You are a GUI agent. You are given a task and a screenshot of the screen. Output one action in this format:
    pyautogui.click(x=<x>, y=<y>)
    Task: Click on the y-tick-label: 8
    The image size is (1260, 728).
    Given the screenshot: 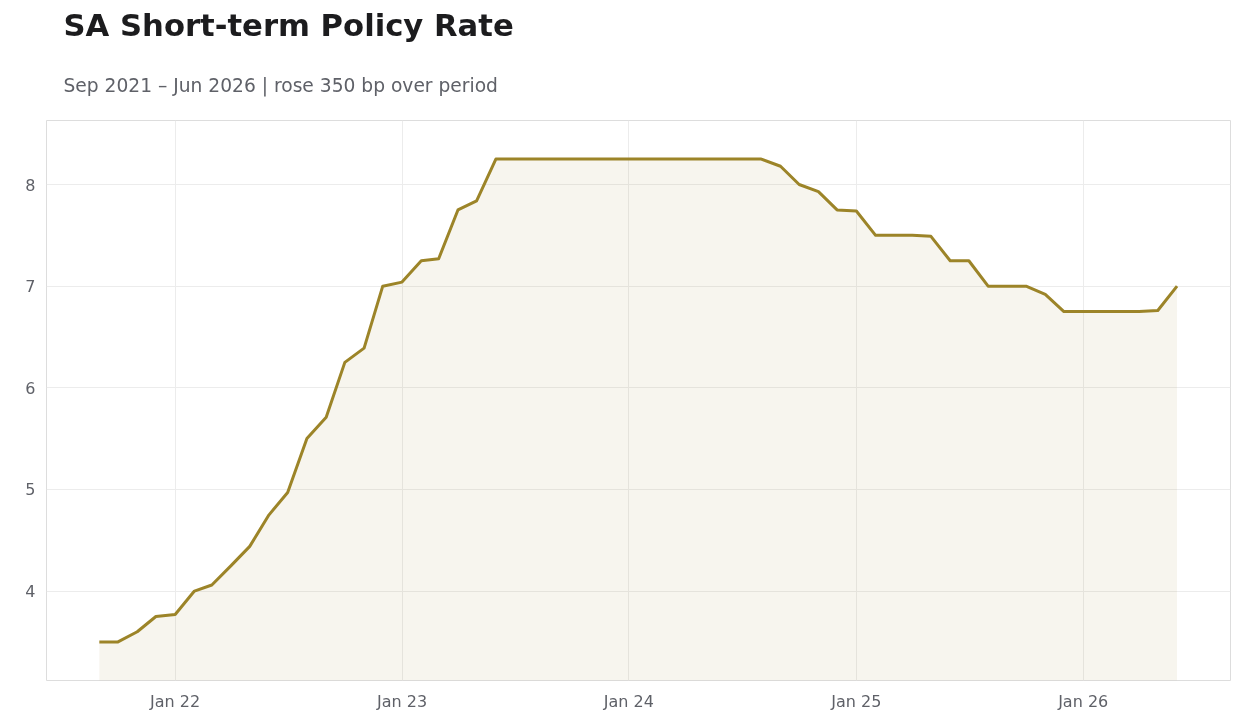 What is the action you would take?
    pyautogui.click(x=30, y=185)
    